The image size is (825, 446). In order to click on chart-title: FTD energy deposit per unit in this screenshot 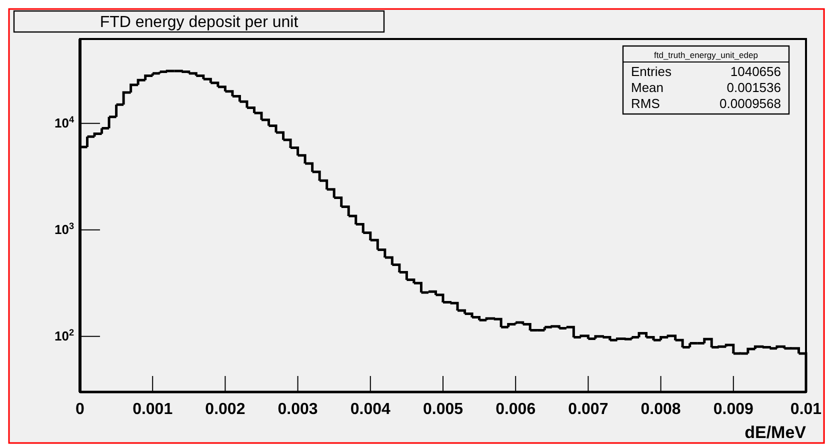, I will do `click(199, 22)`.